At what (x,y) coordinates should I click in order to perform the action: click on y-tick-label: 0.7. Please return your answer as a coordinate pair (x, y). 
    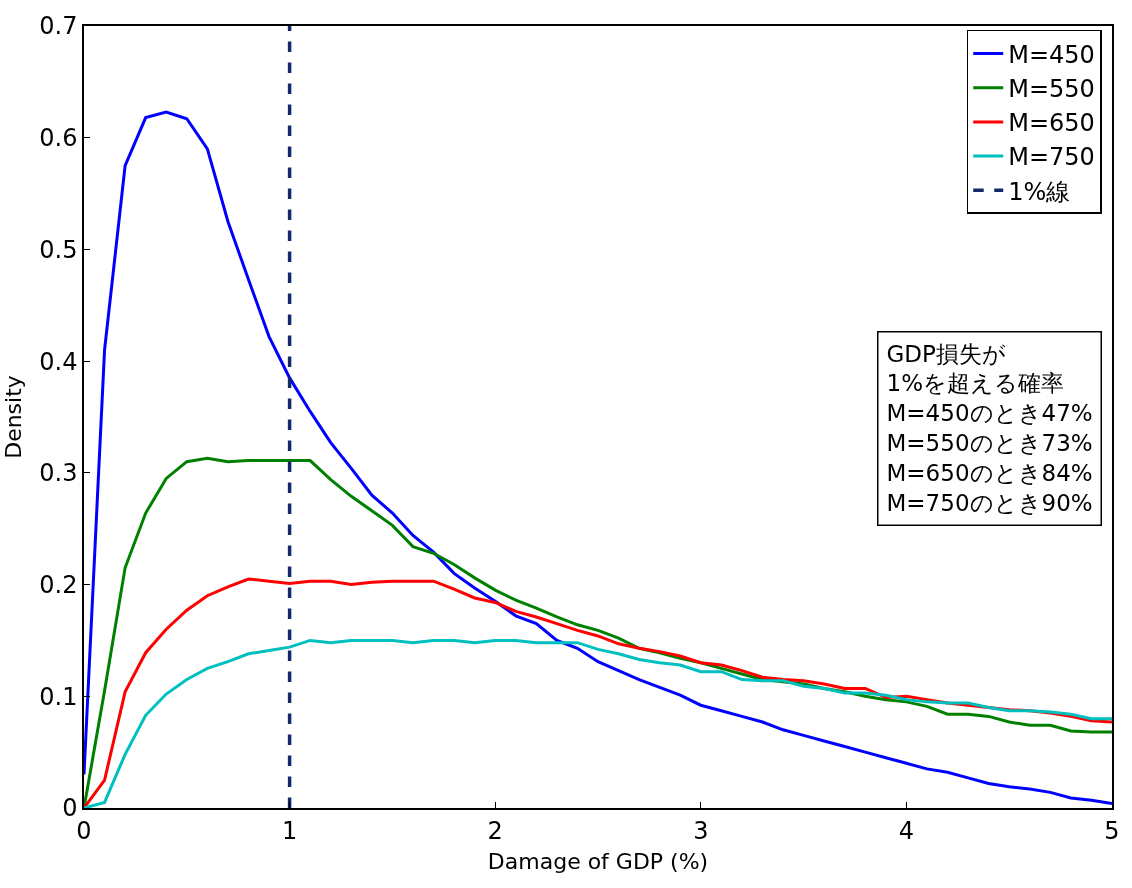
    Looking at the image, I should click on (58, 26).